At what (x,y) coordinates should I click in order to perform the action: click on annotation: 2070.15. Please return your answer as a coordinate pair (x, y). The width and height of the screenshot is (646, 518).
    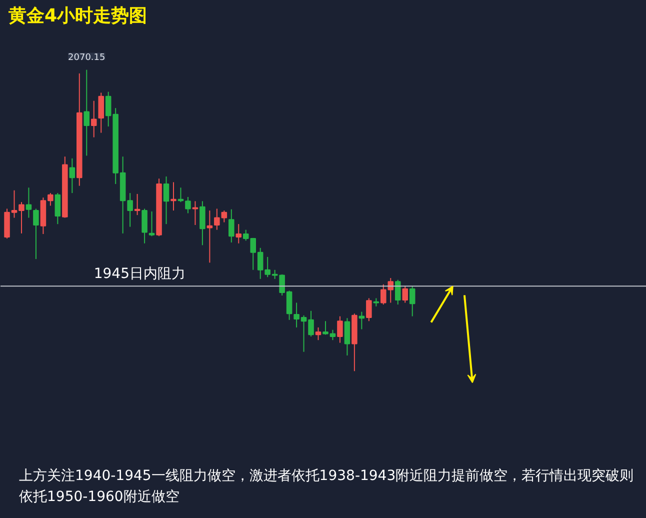
    Looking at the image, I should click on (87, 57).